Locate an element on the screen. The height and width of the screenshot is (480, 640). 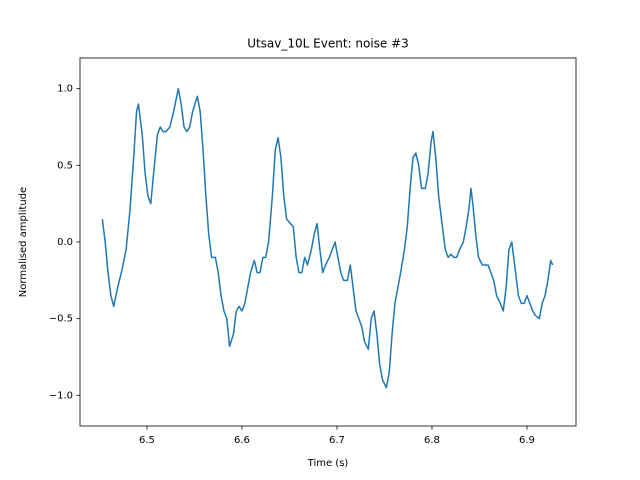
x-tick-label: 6.5 is located at coordinates (147, 440).